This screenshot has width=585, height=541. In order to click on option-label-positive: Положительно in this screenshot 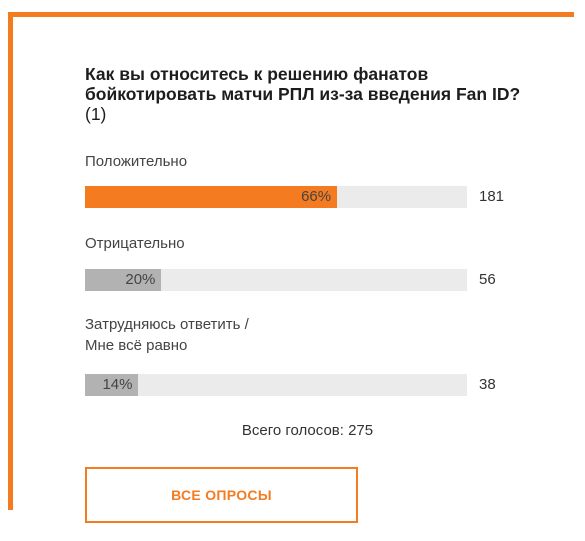, I will do `click(136, 161)`.